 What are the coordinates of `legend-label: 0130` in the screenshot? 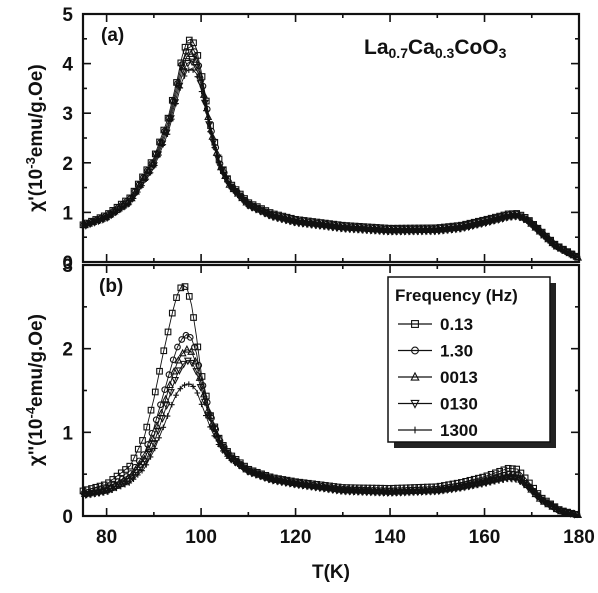 It's located at (459, 404).